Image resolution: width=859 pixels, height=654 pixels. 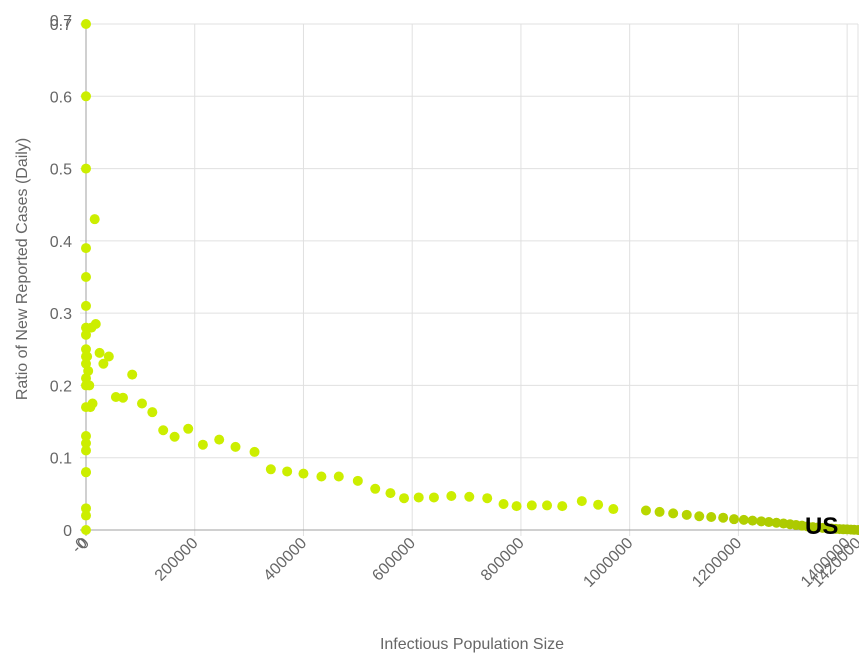 I want to click on y-tick-label: 0.3, so click(x=61, y=314).